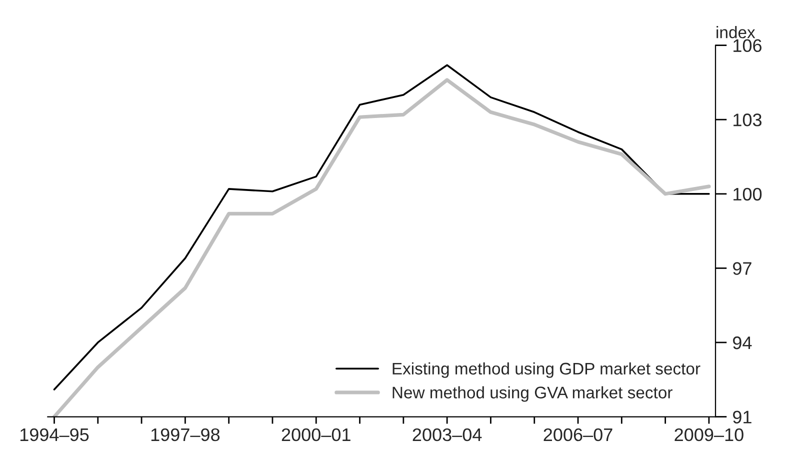  What do you see at coordinates (709, 435) in the screenshot?
I see `x-tick-label: 2009–10` at bounding box center [709, 435].